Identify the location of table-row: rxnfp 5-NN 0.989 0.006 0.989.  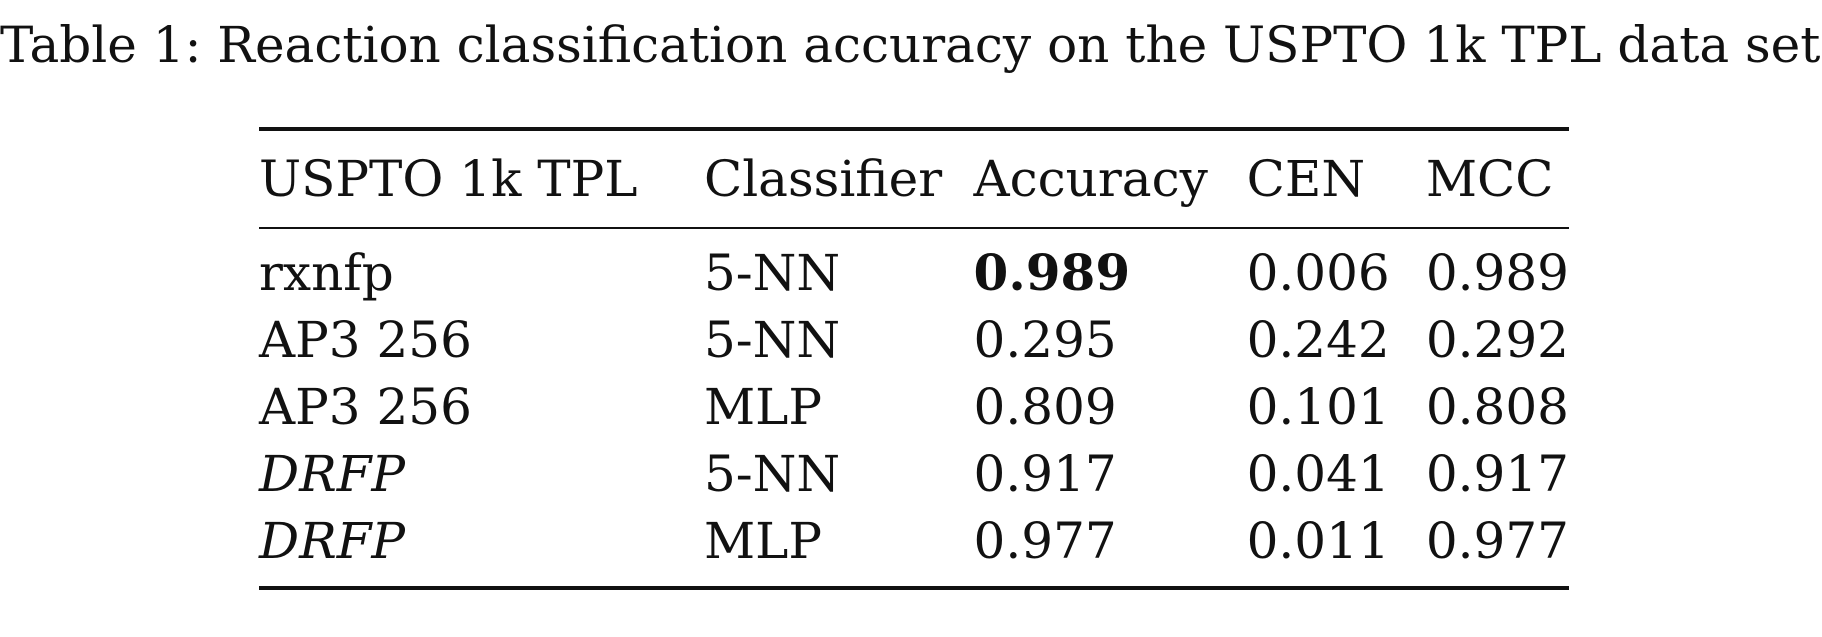
(914, 267).